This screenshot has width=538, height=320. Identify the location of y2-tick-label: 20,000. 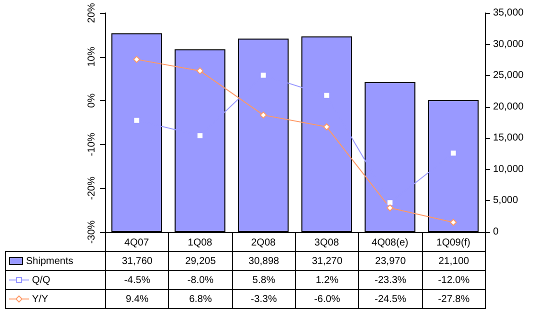
(508, 106).